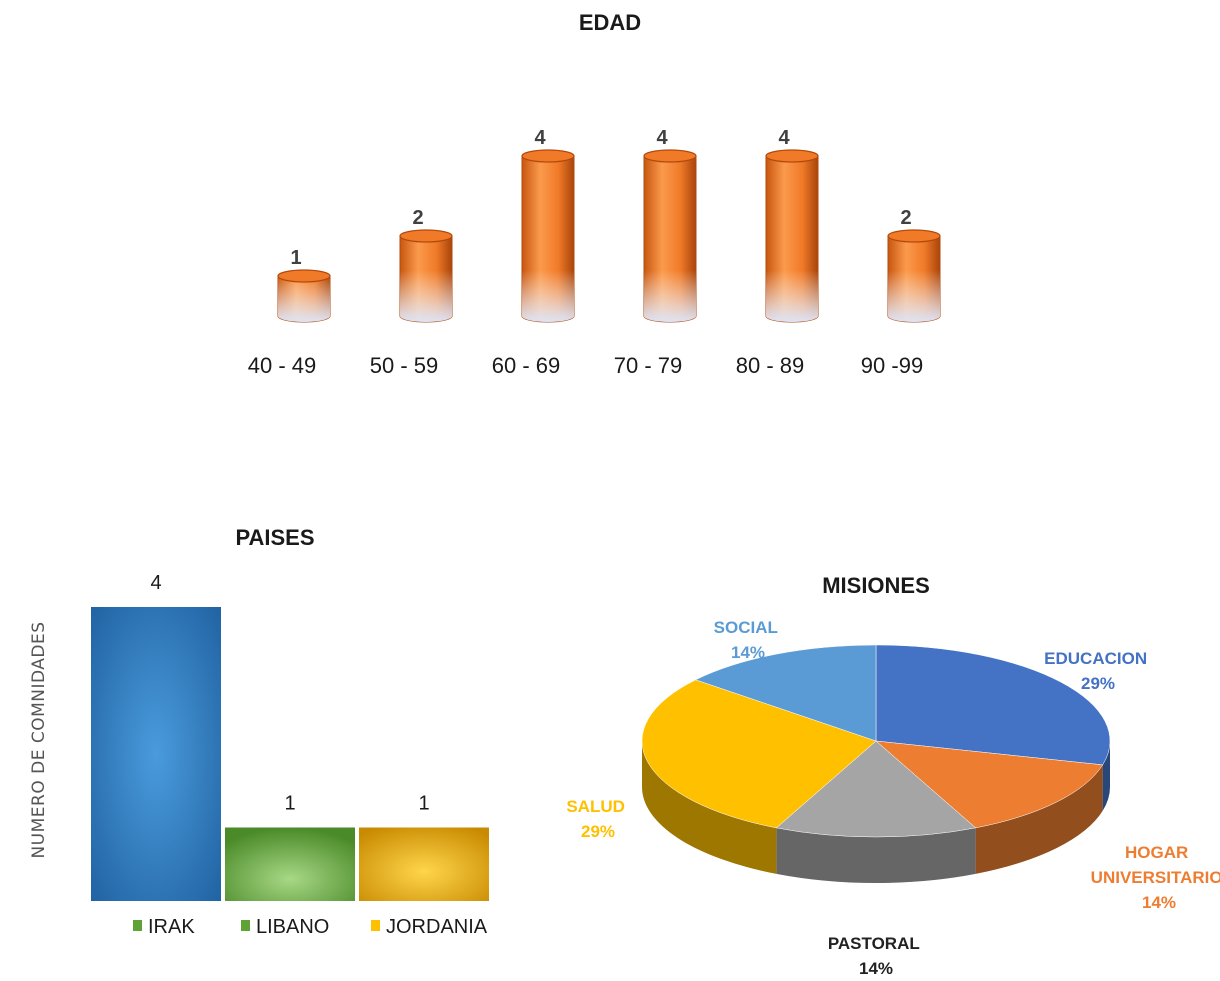 The height and width of the screenshot is (981, 1220). I want to click on paises-y-axis-label: NUMERO DE COMNIDADES, so click(39, 739).